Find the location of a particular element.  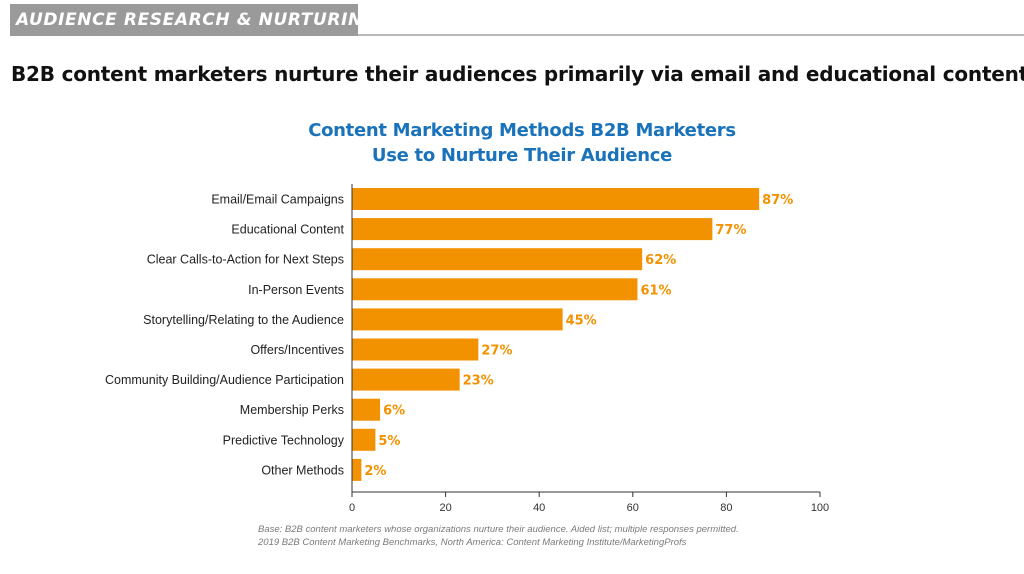

x-tick-label: 60 is located at coordinates (633, 508).